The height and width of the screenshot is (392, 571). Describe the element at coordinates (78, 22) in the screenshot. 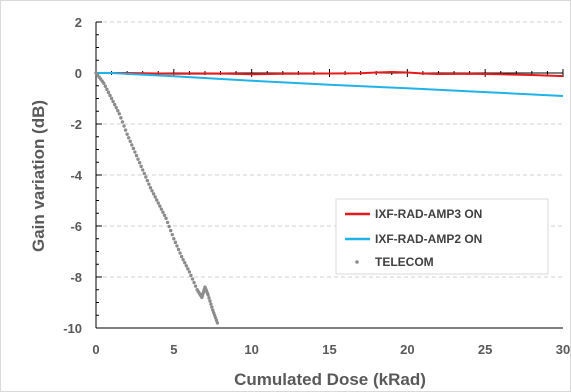

I see `y-tick-label: 2` at that location.